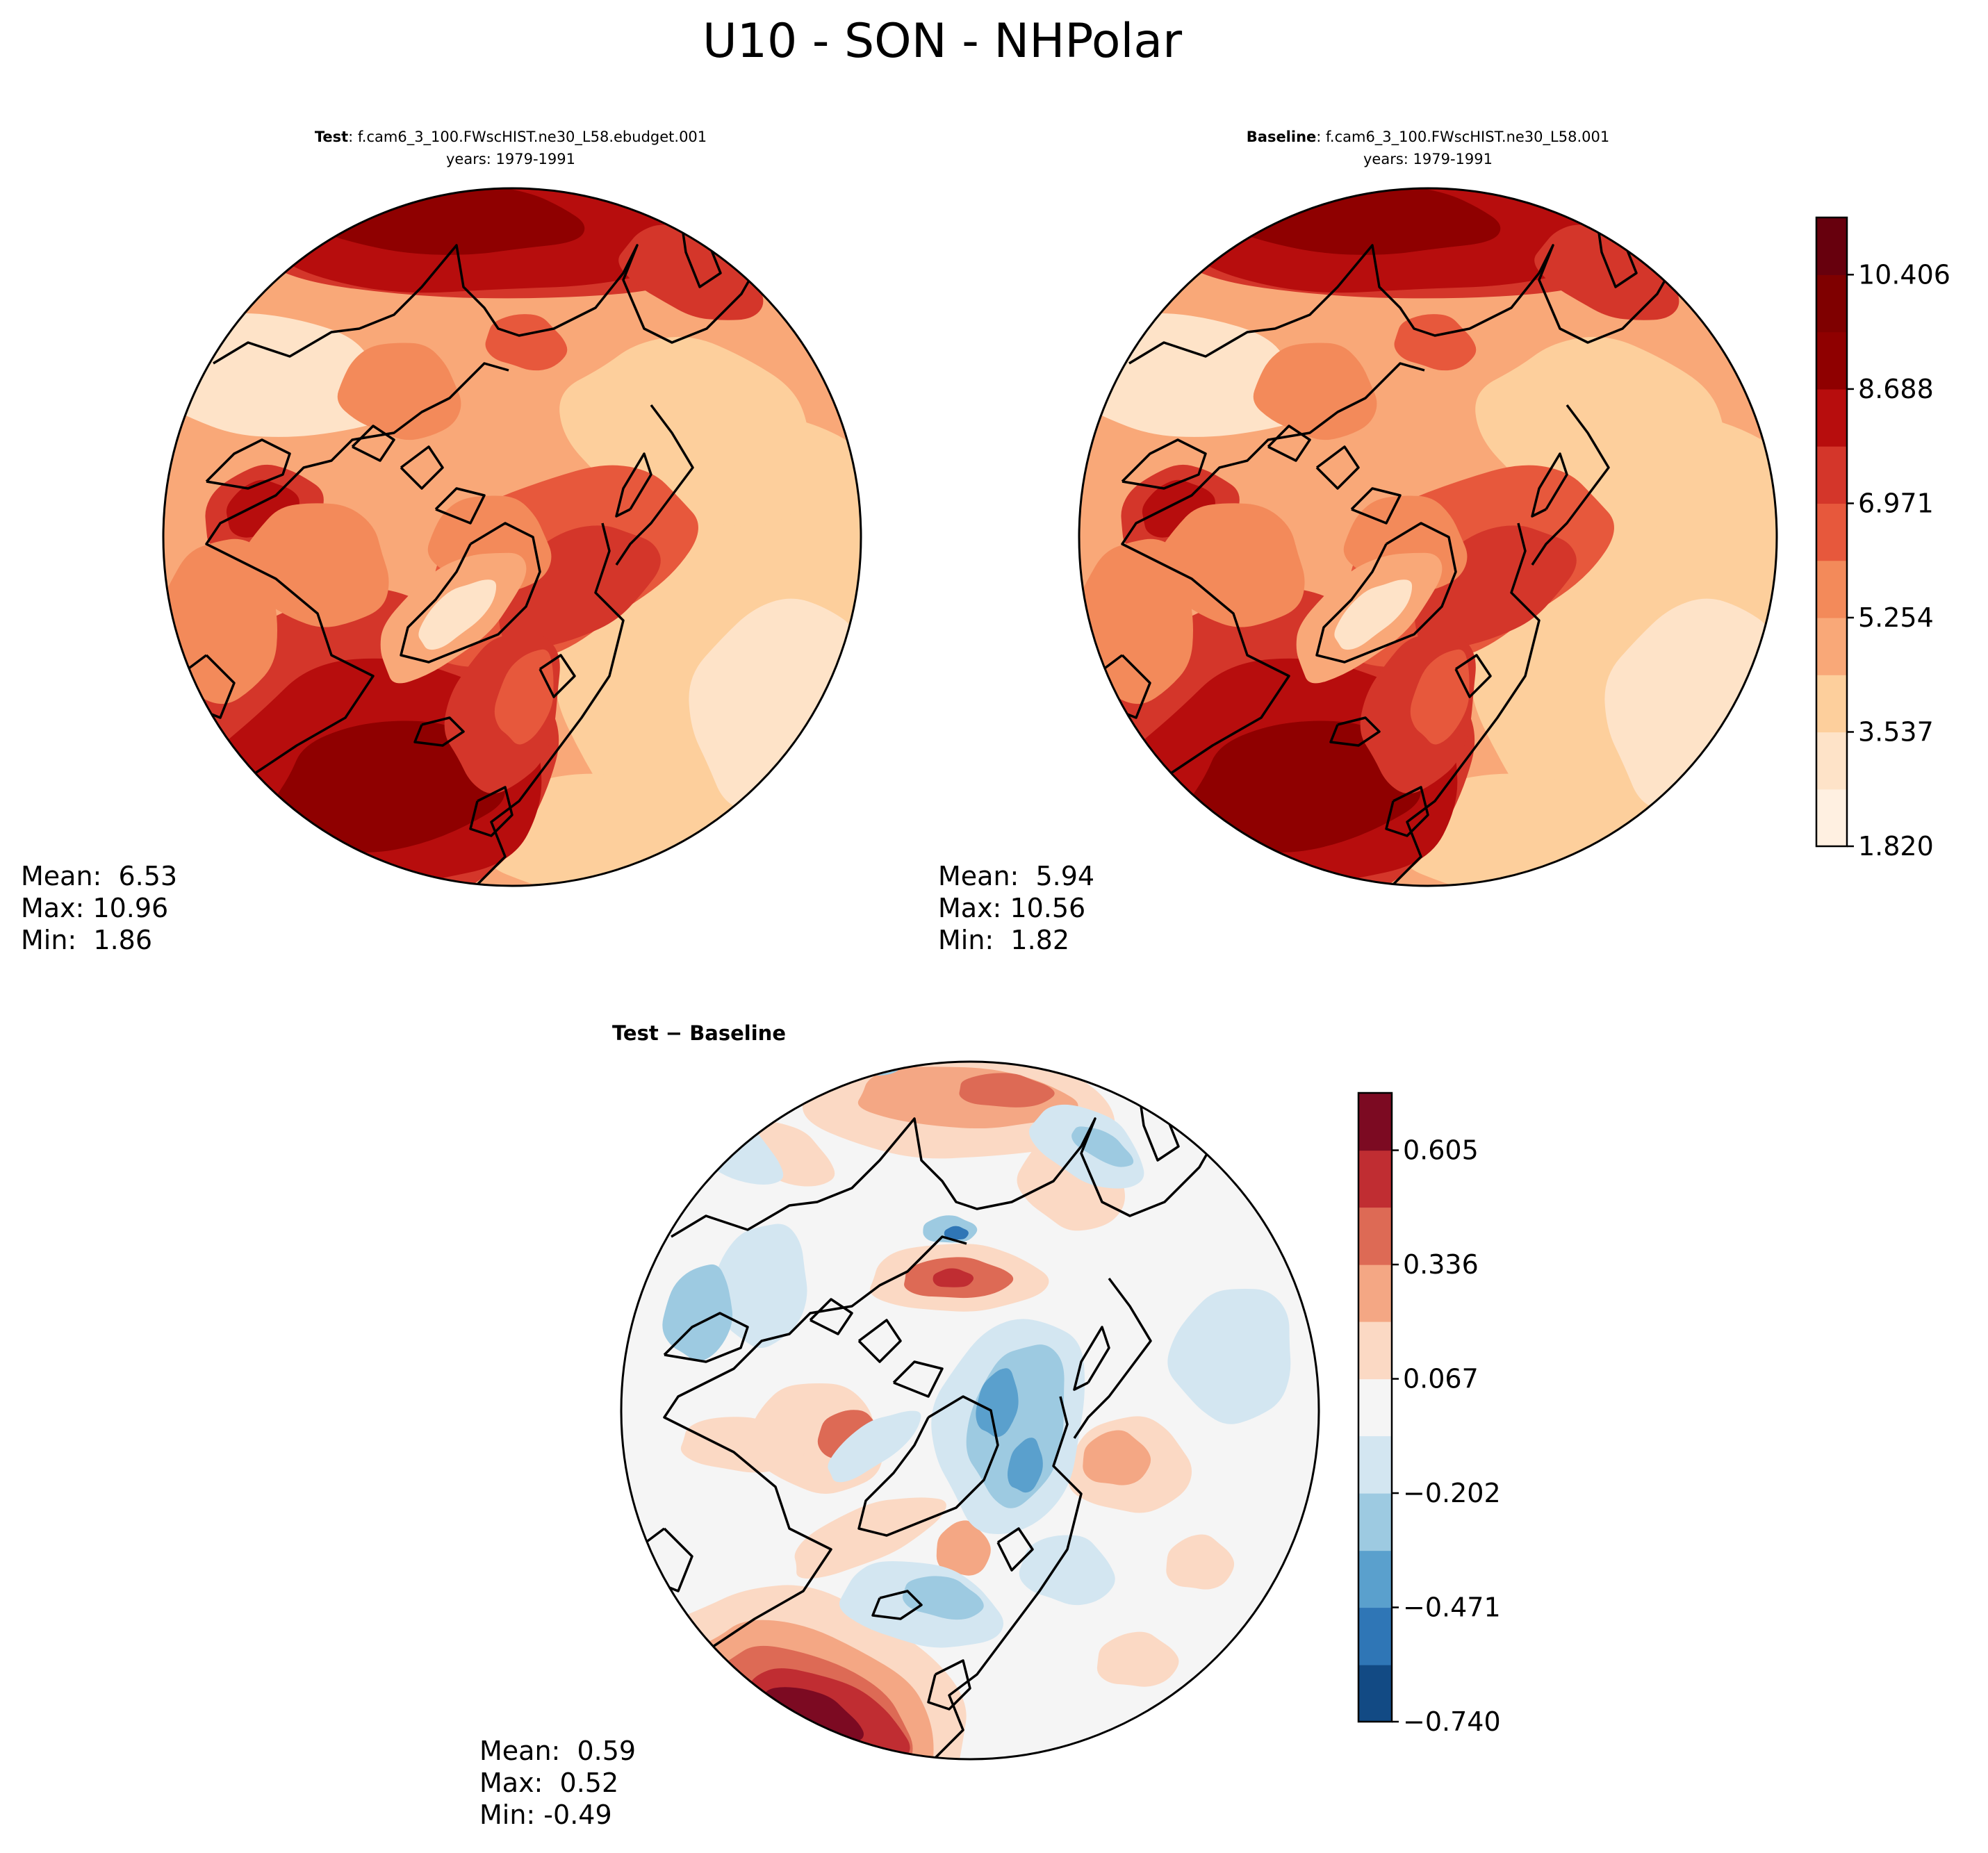  What do you see at coordinates (1896, 846) in the screenshot?
I see `seq-colorbar-tick-label: 1.820` at bounding box center [1896, 846].